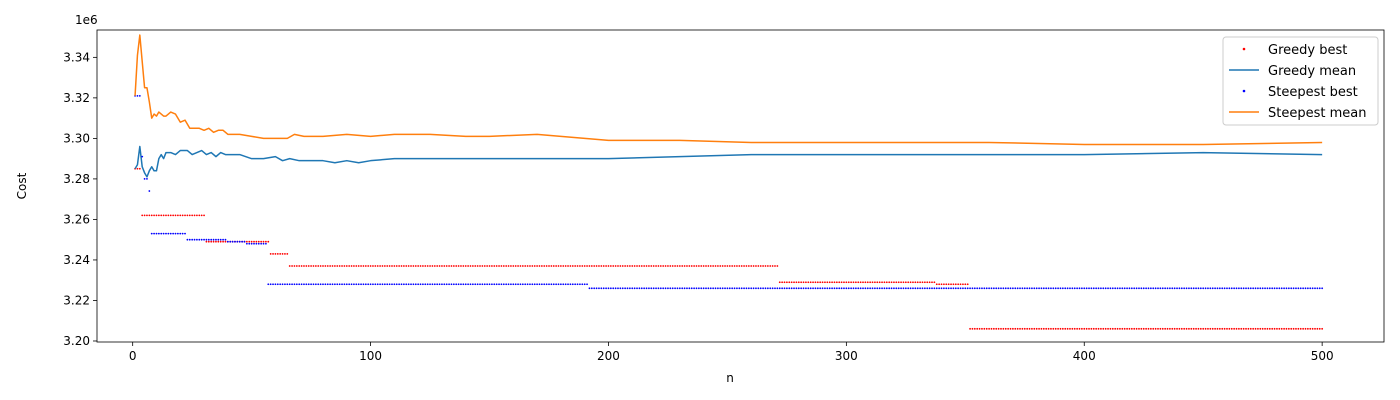  What do you see at coordinates (1317, 113) in the screenshot?
I see `legend-label-steepest-mean: Steepest mean` at bounding box center [1317, 113].